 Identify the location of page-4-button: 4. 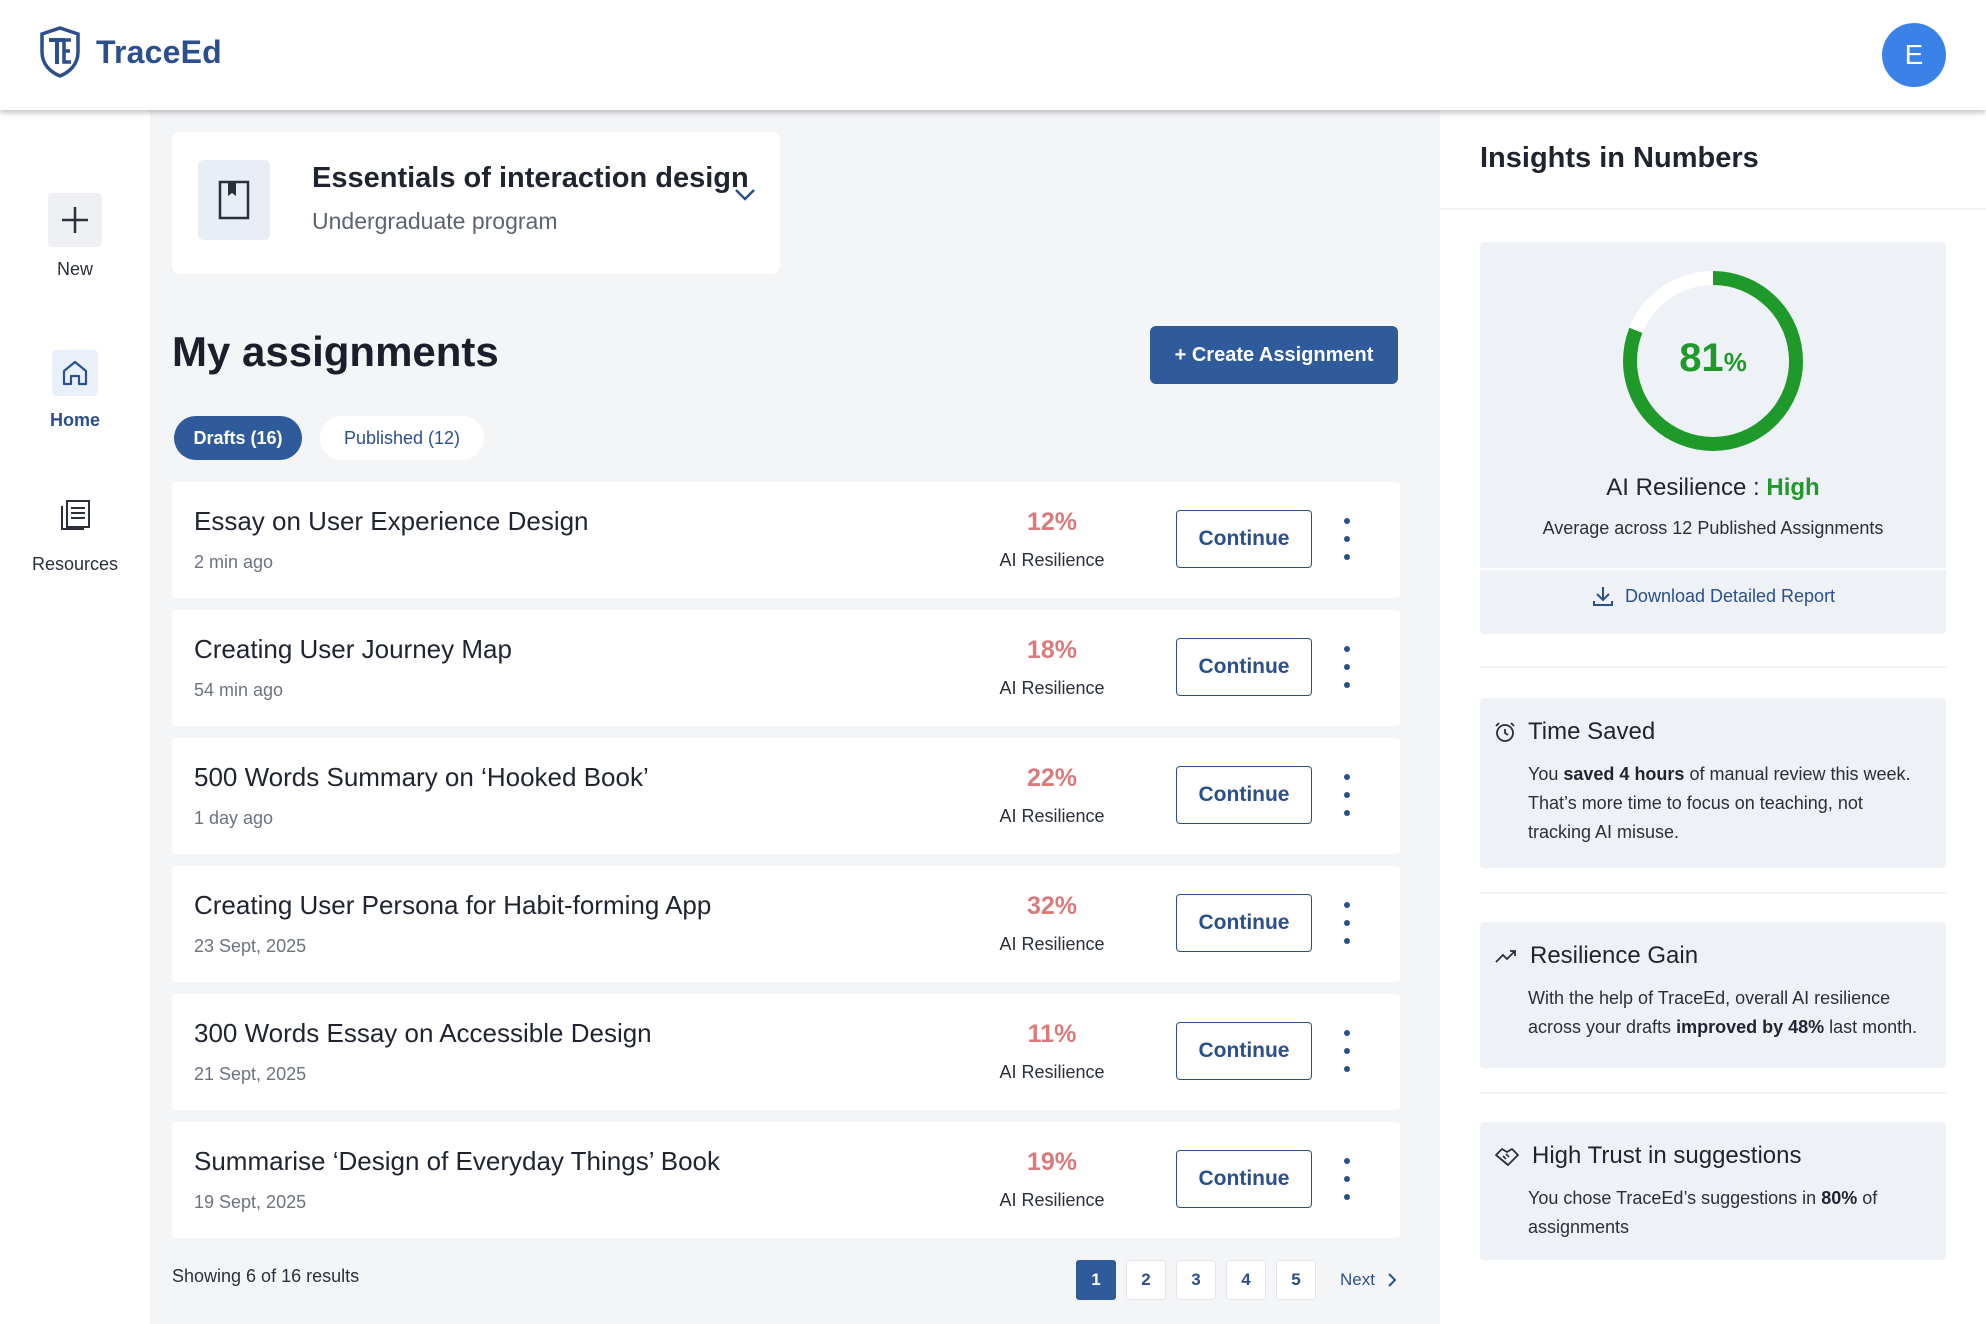
(1246, 1280).